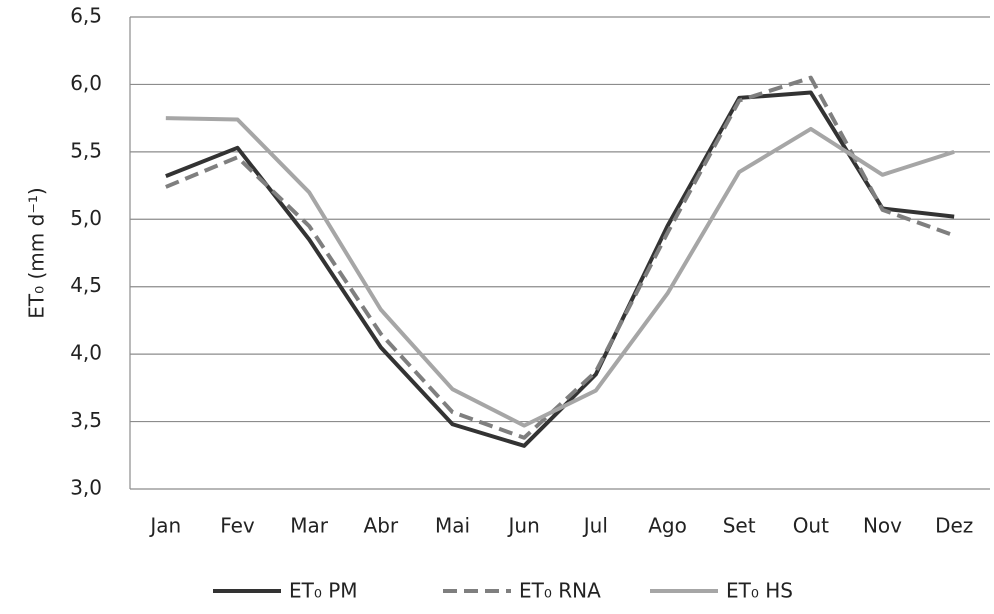 The image size is (994, 614). I want to click on x-tick-label: Jul, so click(595, 526).